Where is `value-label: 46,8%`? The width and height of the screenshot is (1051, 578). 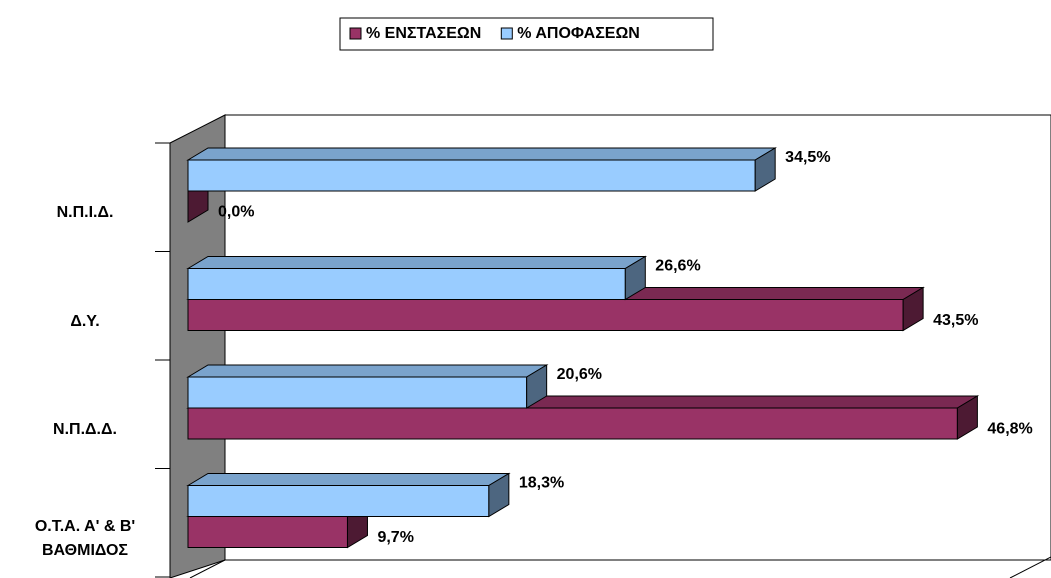
value-label: 46,8% is located at coordinates (1009, 429).